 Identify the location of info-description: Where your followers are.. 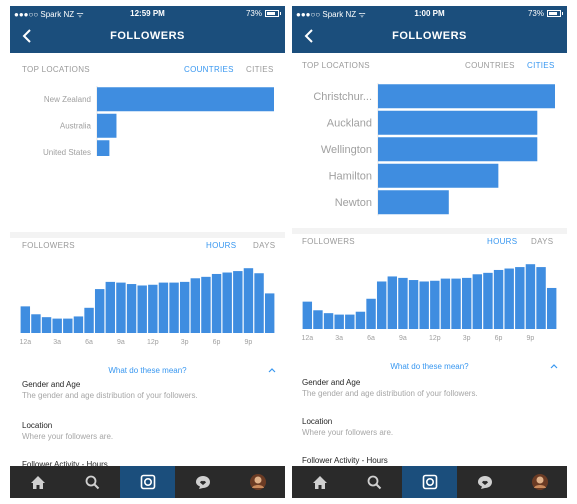
(348, 432).